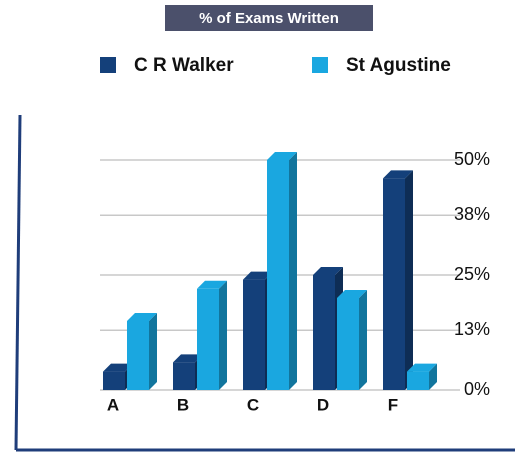 The height and width of the screenshot is (455, 532). Describe the element at coordinates (183, 404) in the screenshot. I see `x-tick-label: B` at that location.